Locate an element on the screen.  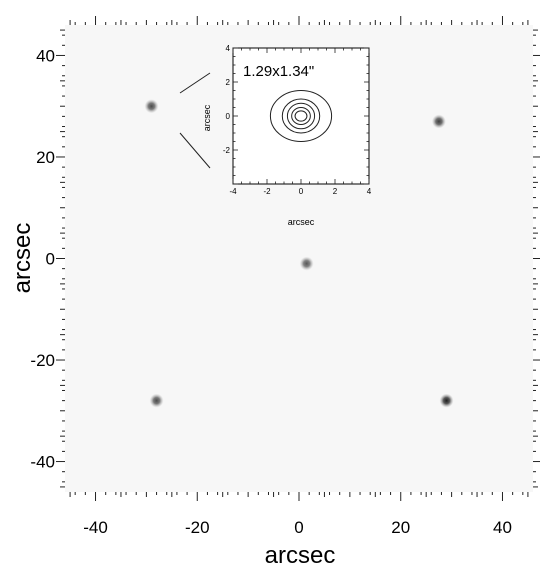
x-tick-label: 0 is located at coordinates (298, 527).